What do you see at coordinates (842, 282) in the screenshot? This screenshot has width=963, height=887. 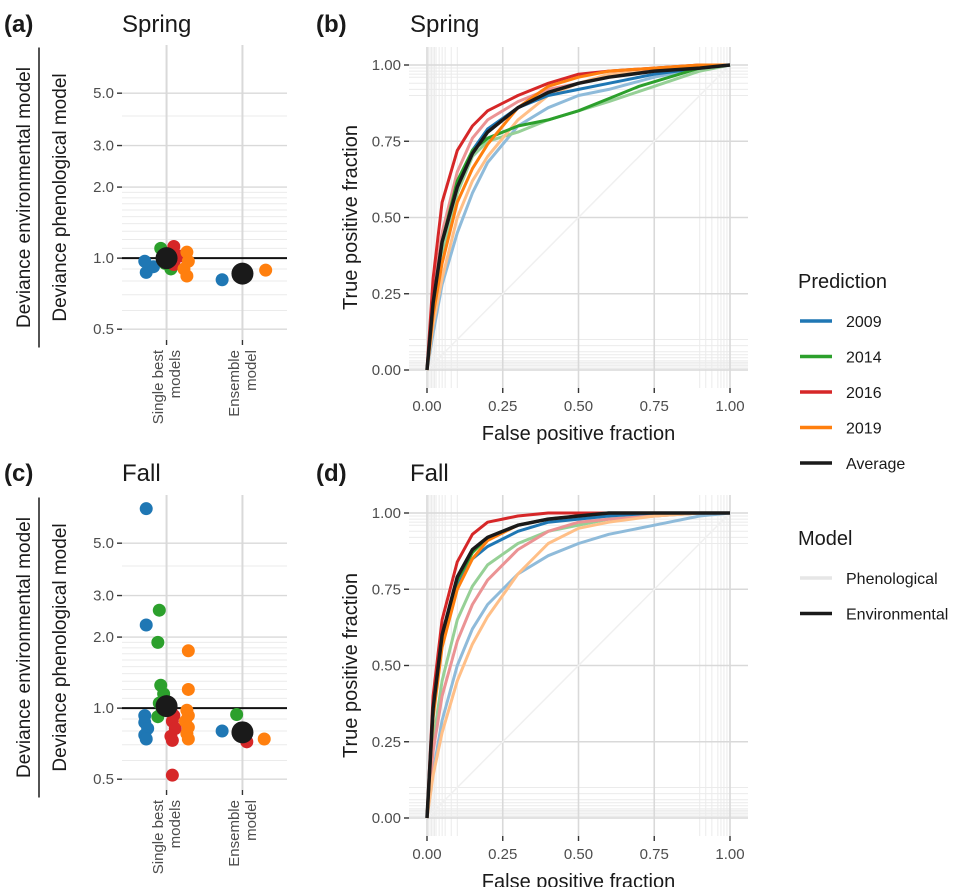 I see `legend-prediction-title: Prediction` at bounding box center [842, 282].